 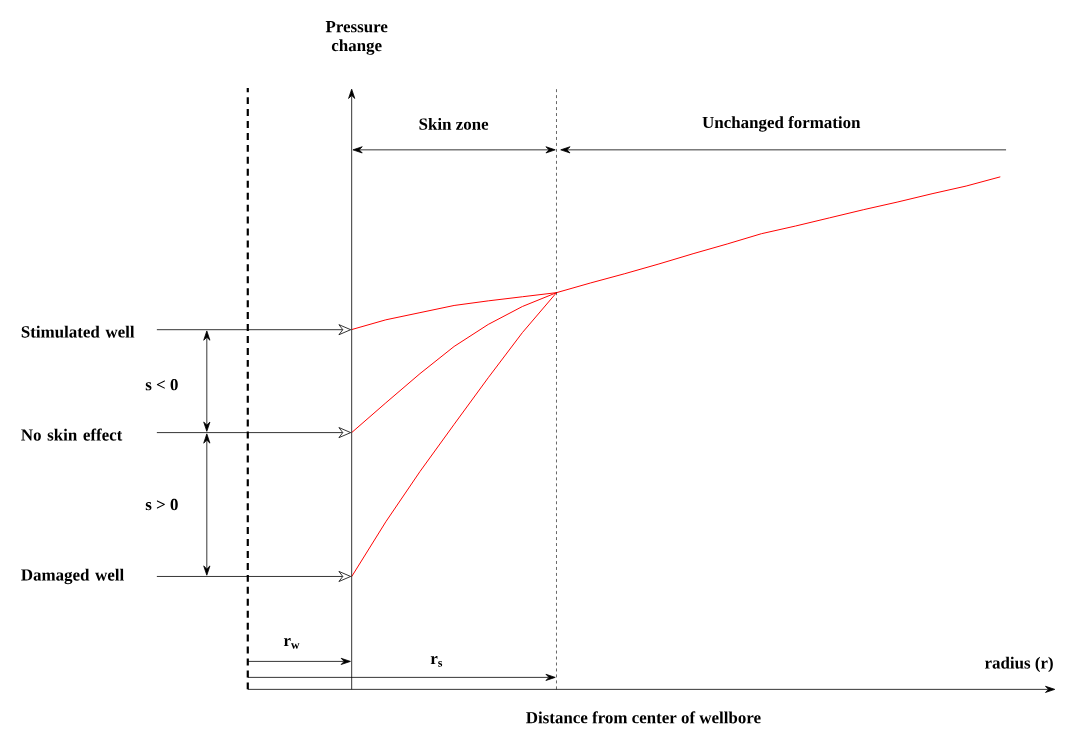 What do you see at coordinates (1018, 664) in the screenshot?
I see `x-axis-title: radius (r)` at bounding box center [1018, 664].